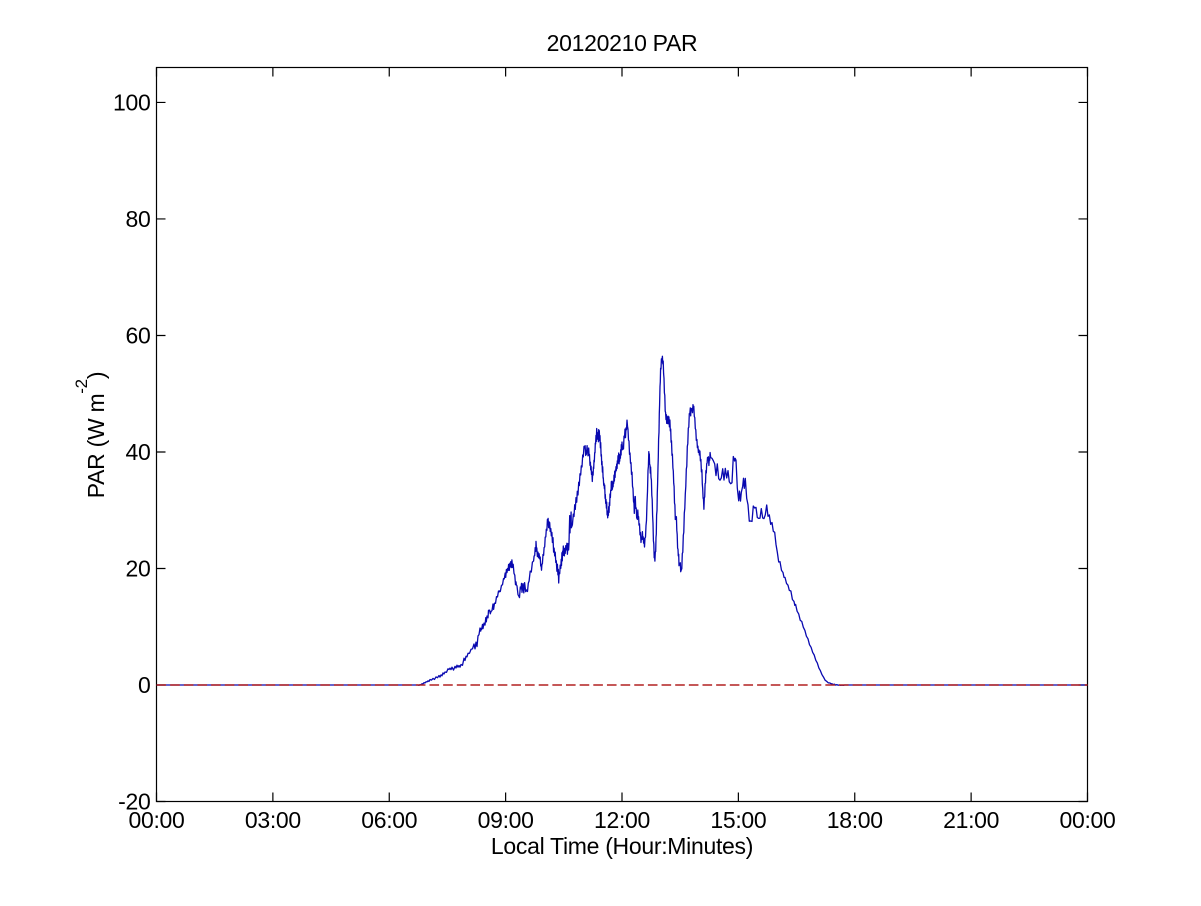  Describe the element at coordinates (389, 820) in the screenshot. I see `svg-text: 06:00` at that location.